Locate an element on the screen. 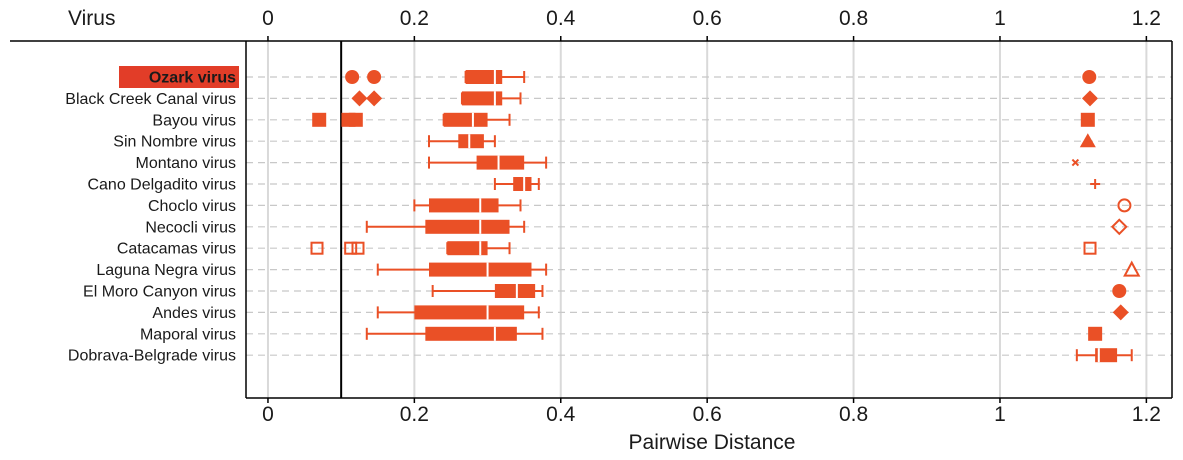 The image size is (1183, 460). virus-label: Sin Nombre virus is located at coordinates (174, 142).